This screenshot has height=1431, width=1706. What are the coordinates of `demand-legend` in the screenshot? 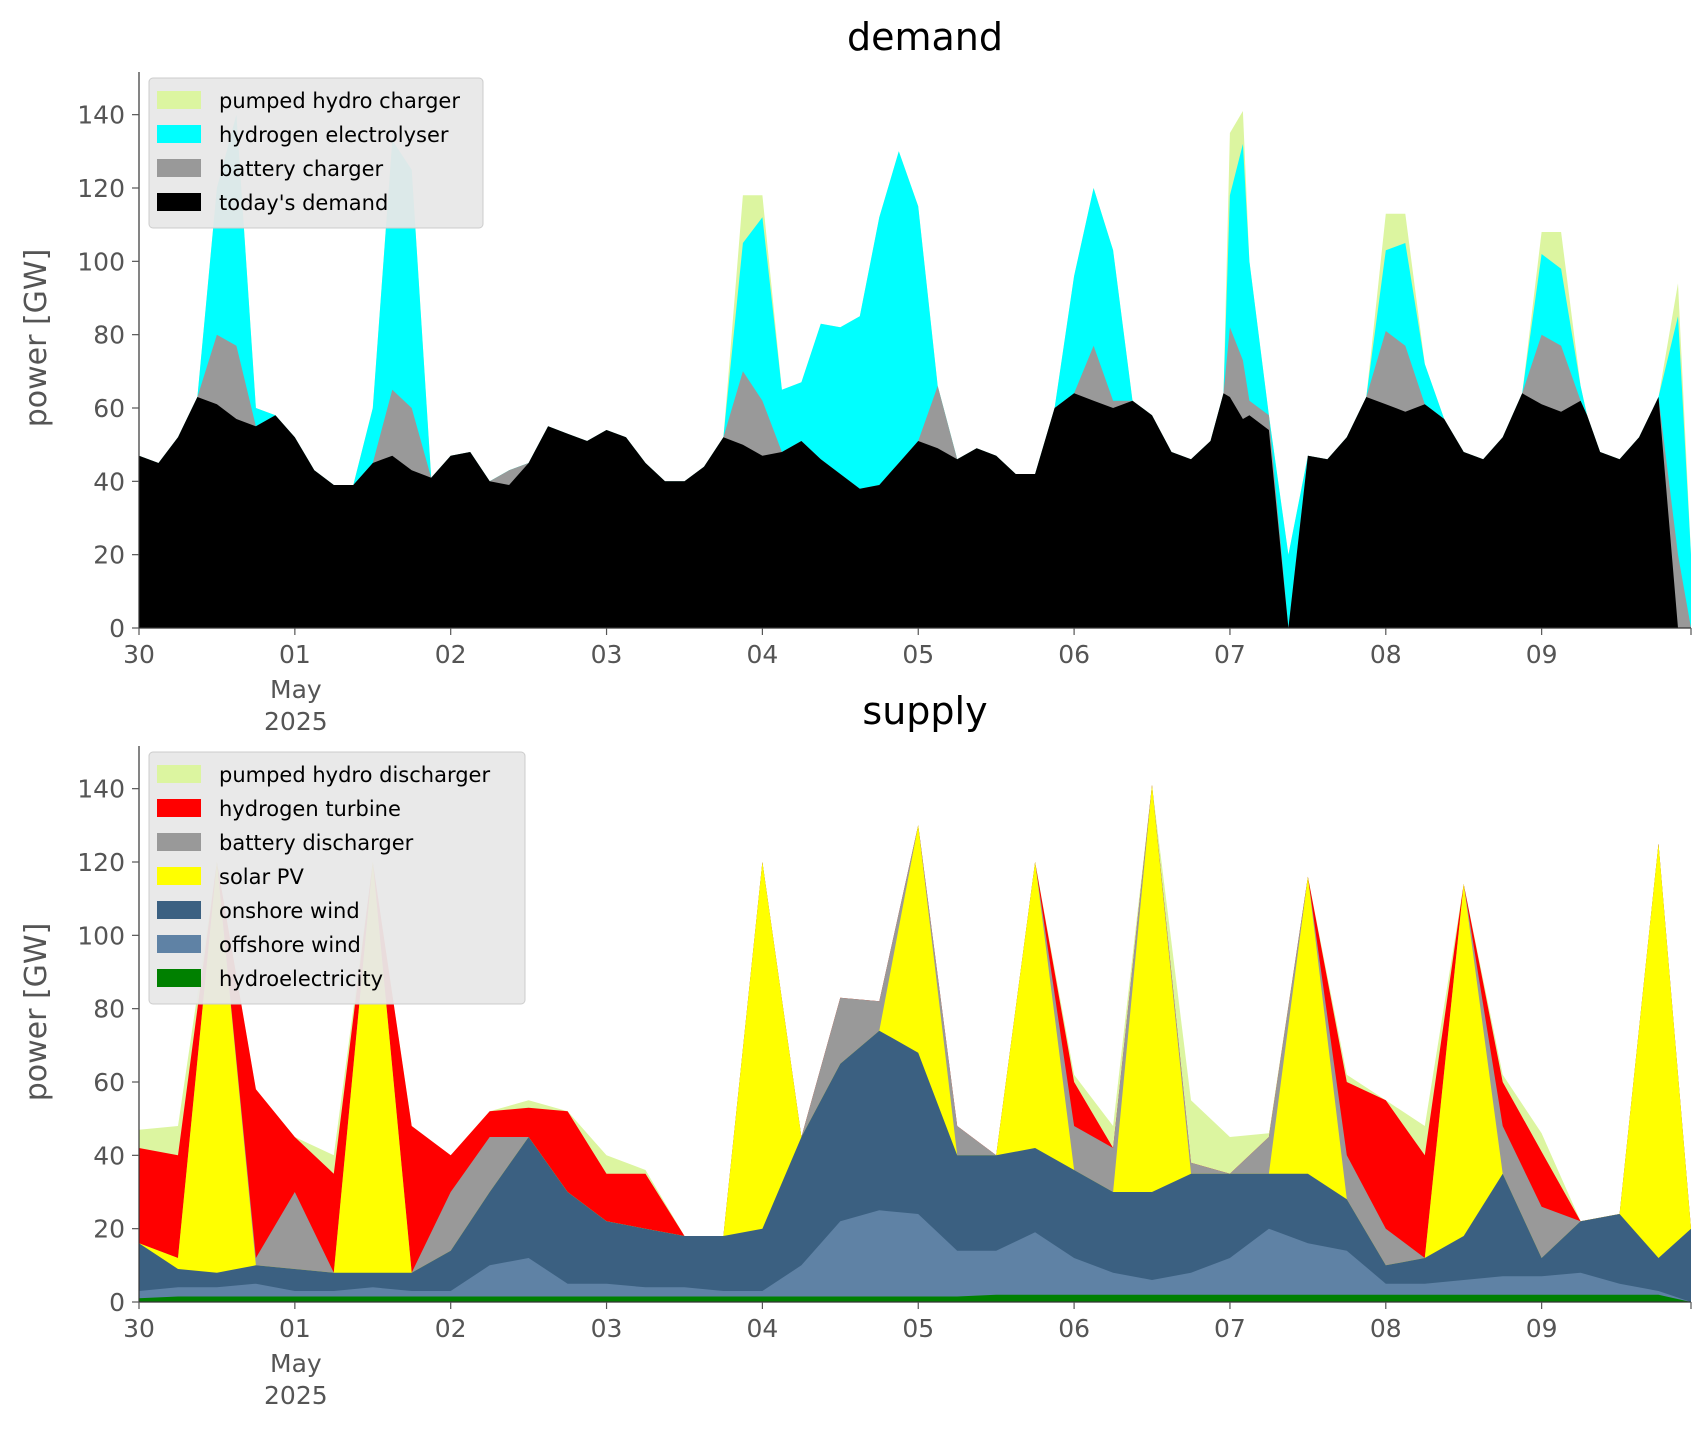 It's located at (316, 153).